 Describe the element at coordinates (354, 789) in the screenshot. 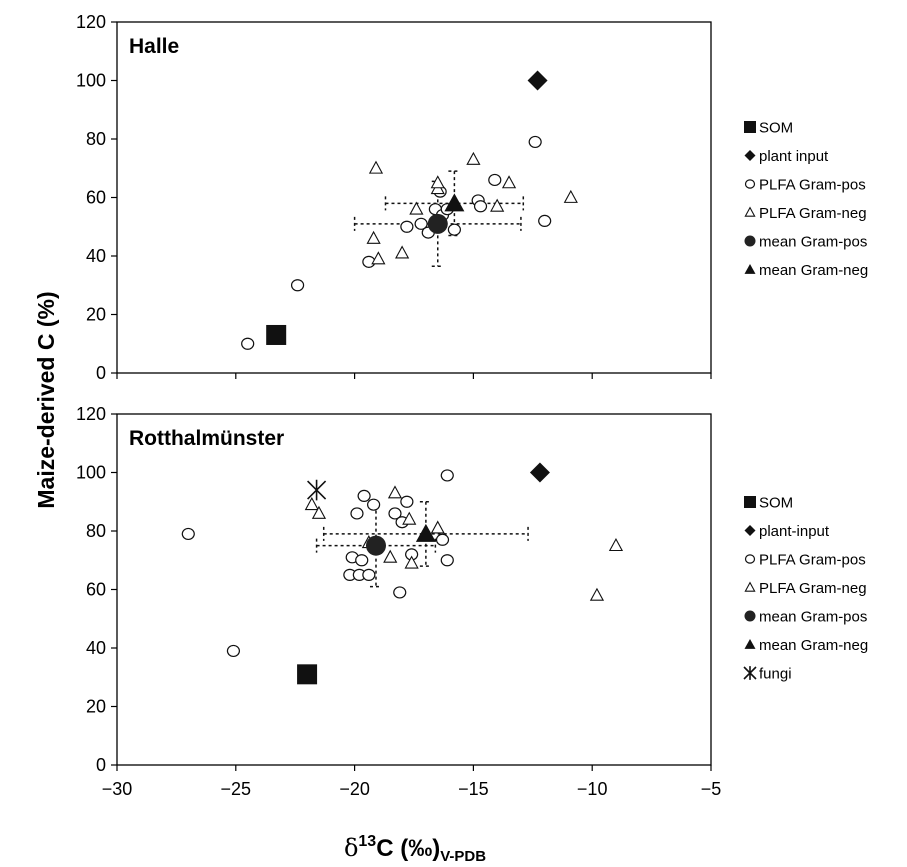

I see `x-tick-label: −20` at that location.